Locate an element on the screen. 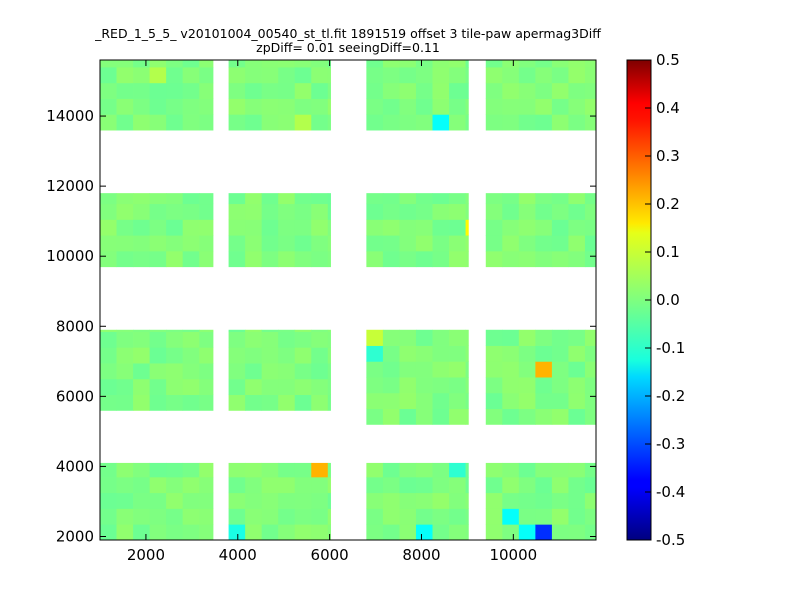 Image resolution: width=800 pixels, height=600 pixels. y-tick-label: 8000 is located at coordinates (75, 326).